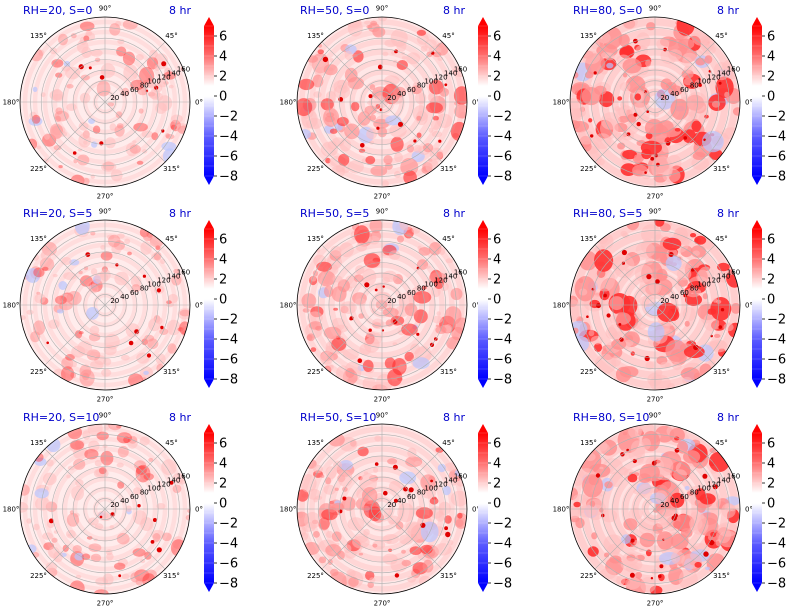 The width and height of the screenshot is (787, 612). I want to click on angle-tick-label: 315°, so click(448, 372).